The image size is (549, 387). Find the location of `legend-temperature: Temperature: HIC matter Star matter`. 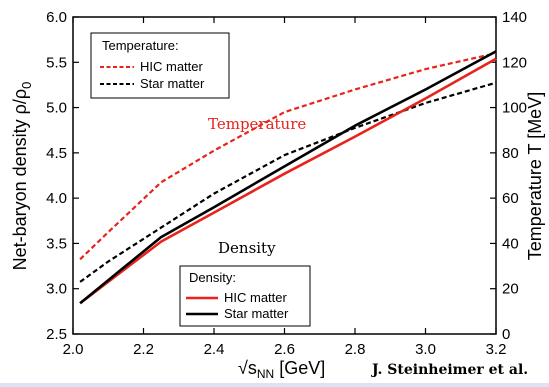

legend-temperature: Temperature: HIC matter Star matter is located at coordinates (160, 65).